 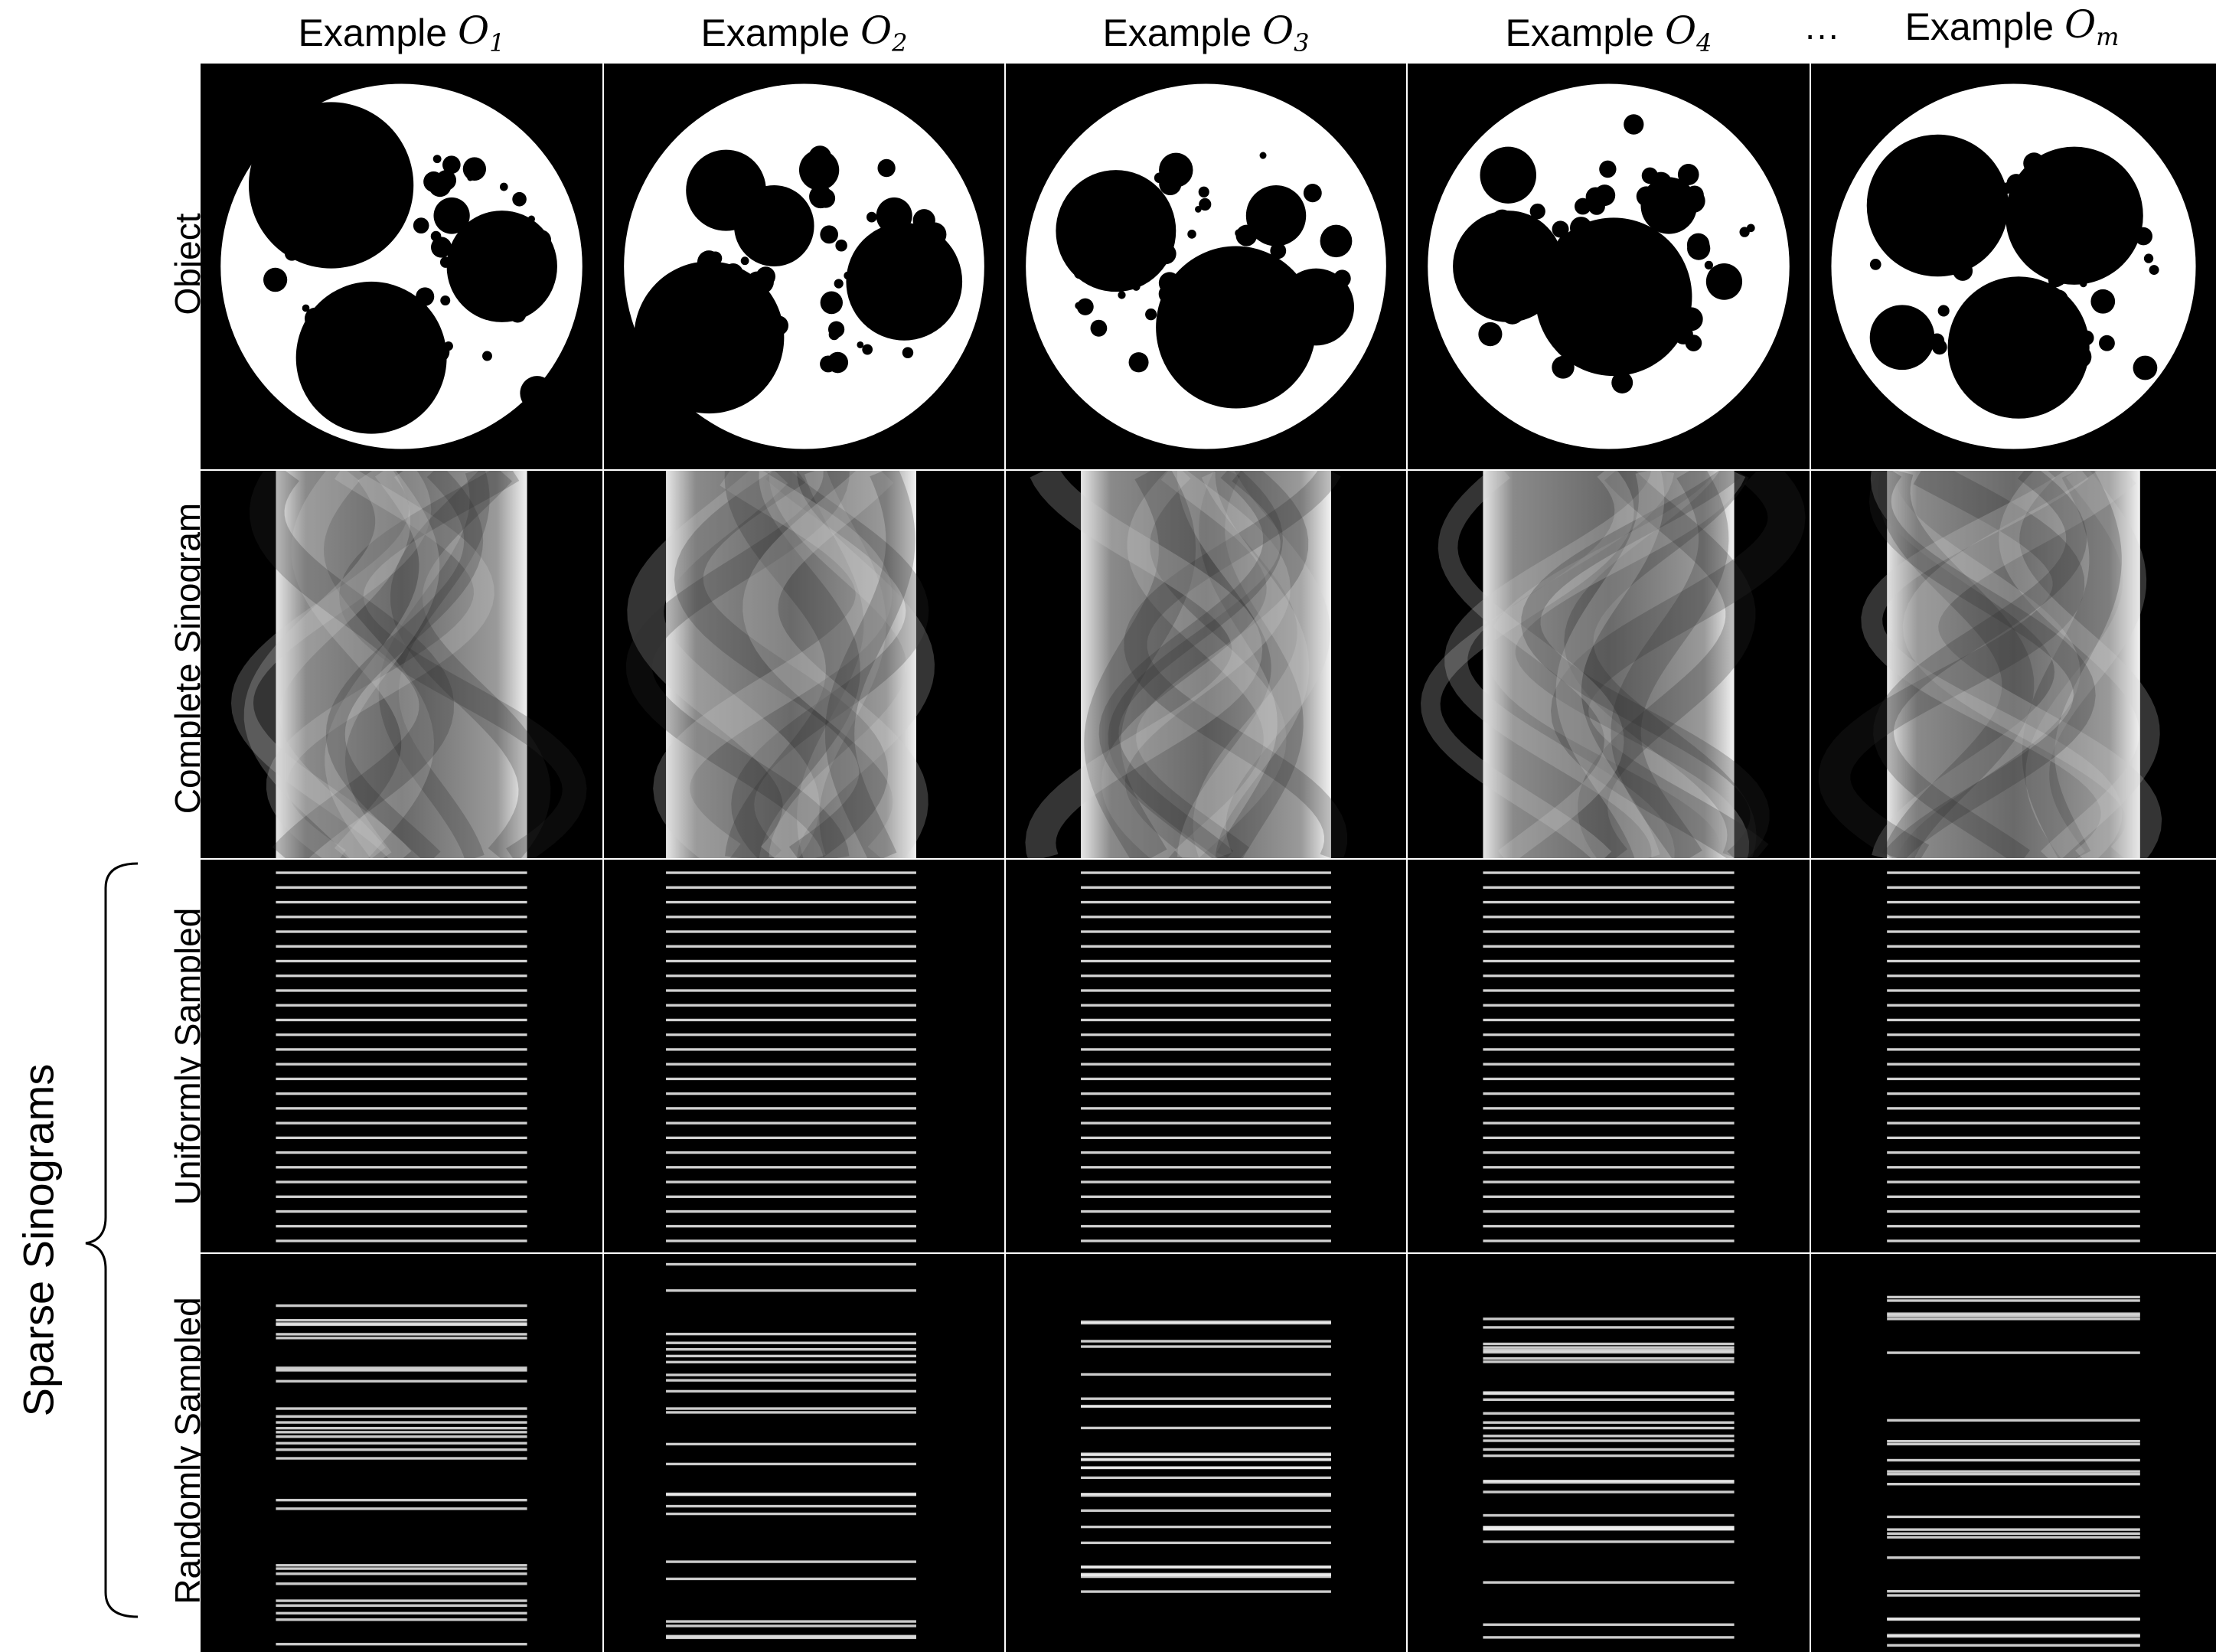 What do you see at coordinates (2092, 27) in the screenshot?
I see `column-header-symbol: Om` at bounding box center [2092, 27].